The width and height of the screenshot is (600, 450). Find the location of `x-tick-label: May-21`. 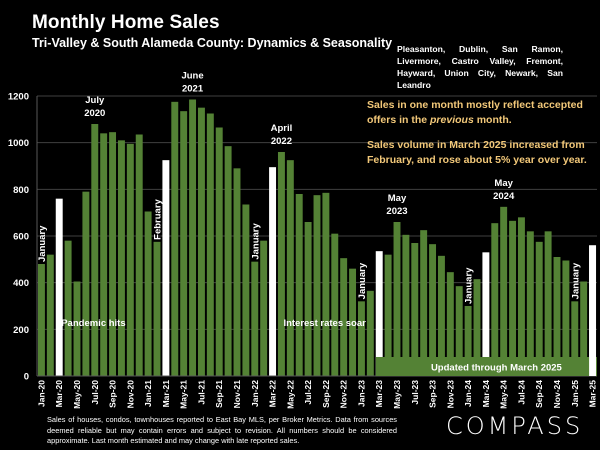

x-tick-label: May-21 is located at coordinates (184, 394).